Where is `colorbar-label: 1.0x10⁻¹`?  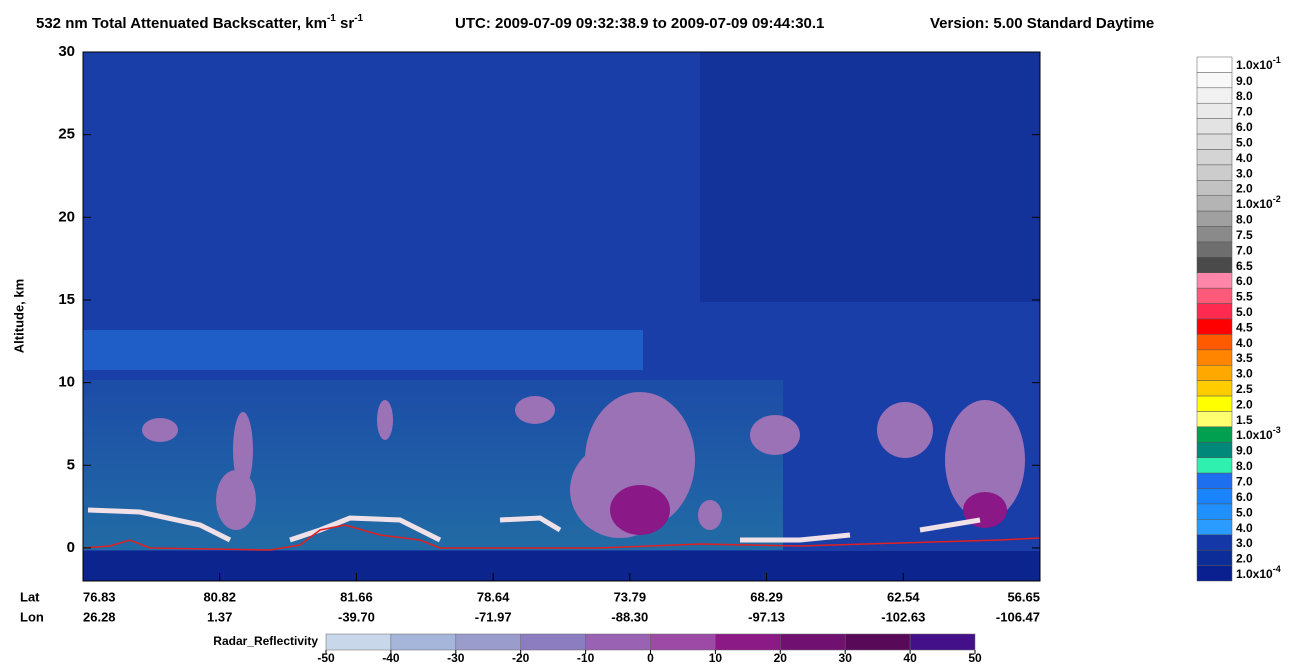
colorbar-label: 1.0x10⁻¹ is located at coordinates (1258, 64).